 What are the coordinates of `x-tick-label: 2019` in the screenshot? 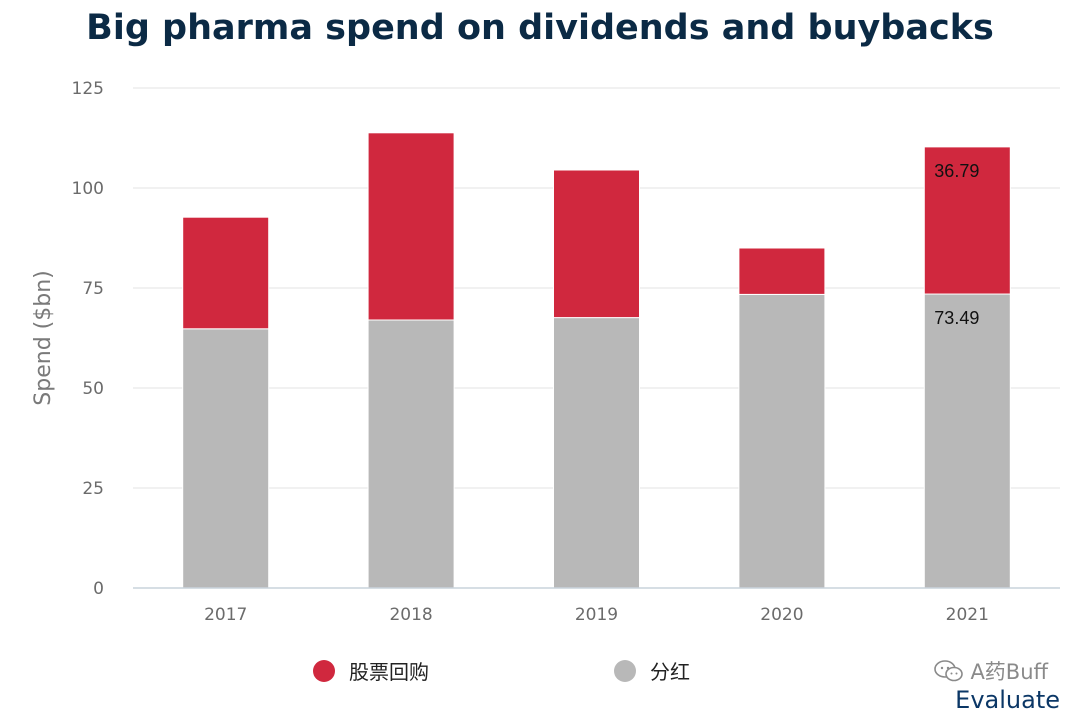 It's located at (596, 615).